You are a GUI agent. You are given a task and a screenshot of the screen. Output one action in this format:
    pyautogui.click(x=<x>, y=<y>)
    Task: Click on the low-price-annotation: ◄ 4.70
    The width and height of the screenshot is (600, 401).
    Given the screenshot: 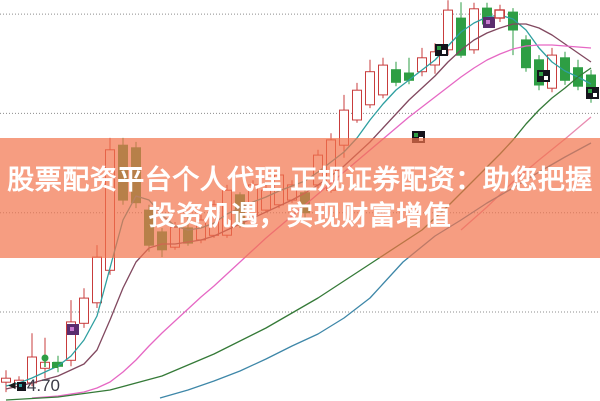 What is the action you would take?
    pyautogui.click(x=33, y=385)
    